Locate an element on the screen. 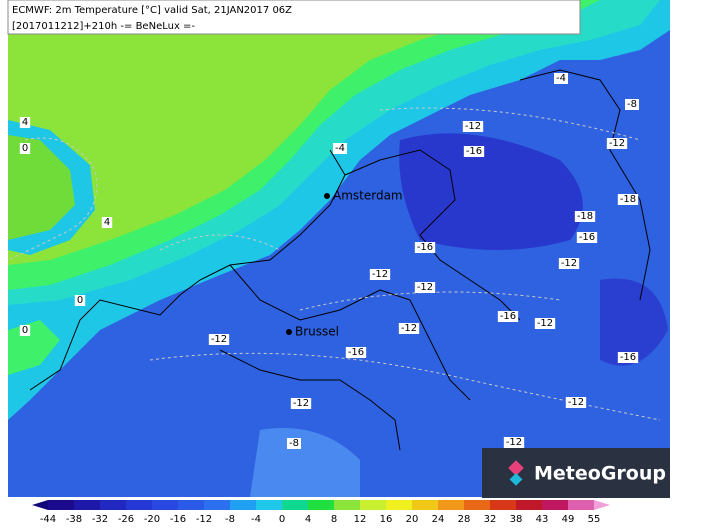  england-green is located at coordinates (41, 187).